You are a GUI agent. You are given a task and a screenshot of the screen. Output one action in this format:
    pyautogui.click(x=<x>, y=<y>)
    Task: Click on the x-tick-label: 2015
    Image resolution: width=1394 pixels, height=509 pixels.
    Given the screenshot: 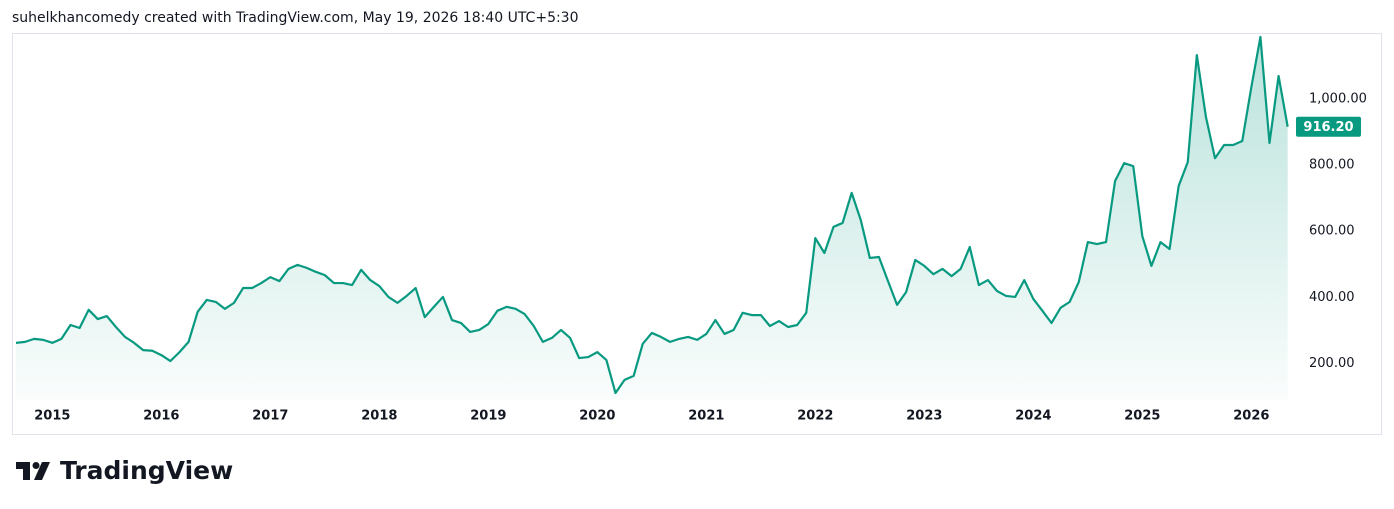 What is the action you would take?
    pyautogui.click(x=52, y=416)
    